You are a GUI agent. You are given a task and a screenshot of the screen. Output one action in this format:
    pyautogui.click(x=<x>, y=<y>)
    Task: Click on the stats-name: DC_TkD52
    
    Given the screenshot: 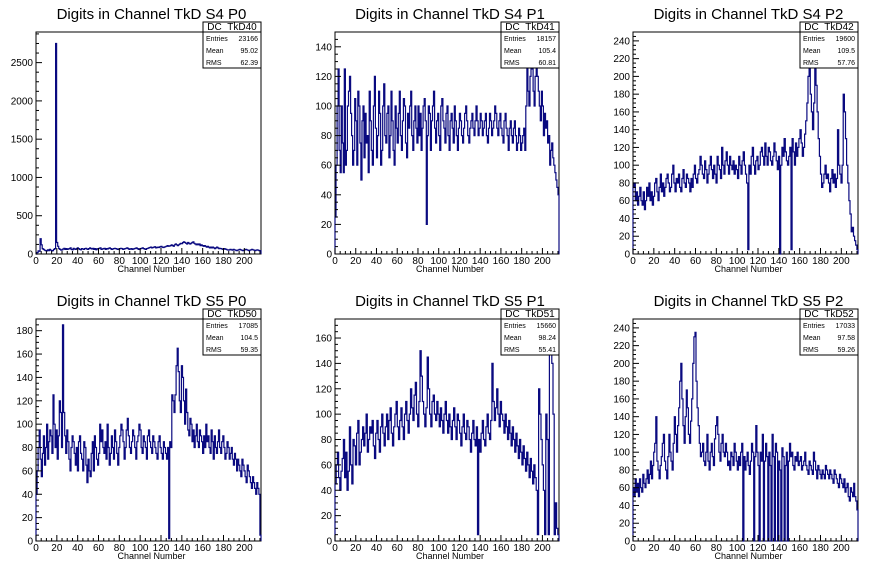 What is the action you would take?
    pyautogui.click(x=829, y=314)
    